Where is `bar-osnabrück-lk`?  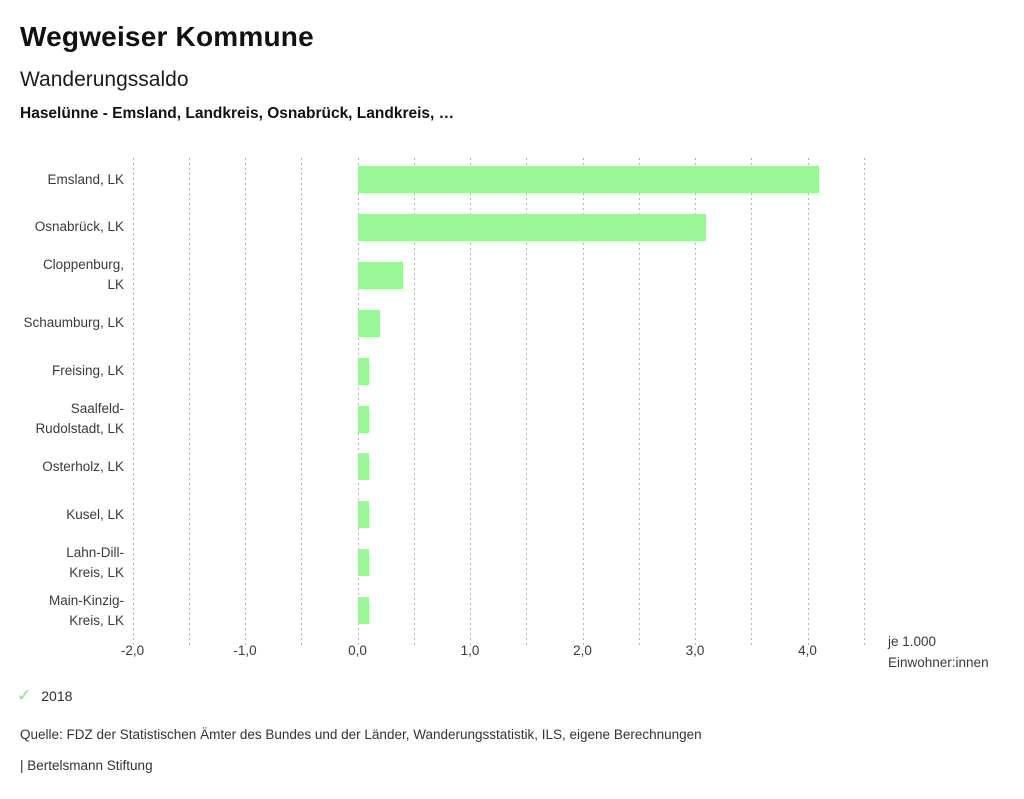 bar-osnabrück-lk is located at coordinates (532, 227).